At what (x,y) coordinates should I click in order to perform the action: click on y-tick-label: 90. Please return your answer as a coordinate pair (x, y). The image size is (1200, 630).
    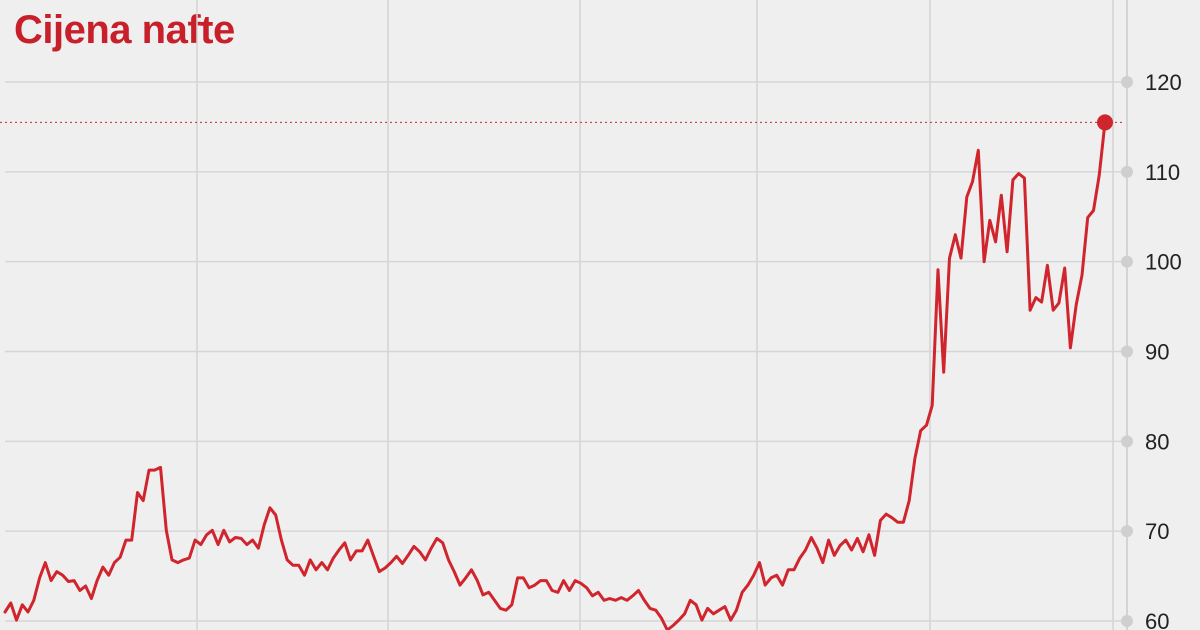
    Looking at the image, I should click on (1157, 352).